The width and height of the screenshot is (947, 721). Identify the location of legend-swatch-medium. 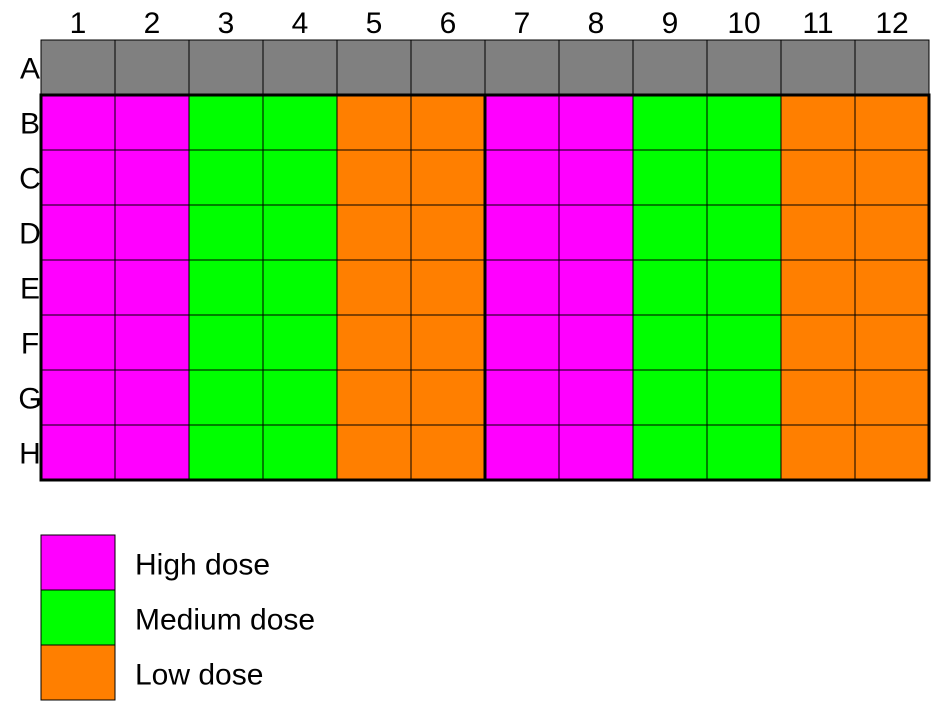
(78, 617).